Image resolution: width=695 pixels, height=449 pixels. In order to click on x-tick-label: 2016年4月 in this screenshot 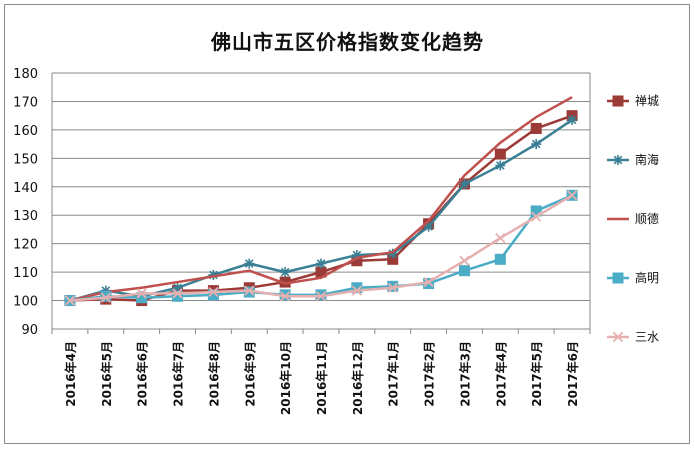, I will do `click(70, 374)`.